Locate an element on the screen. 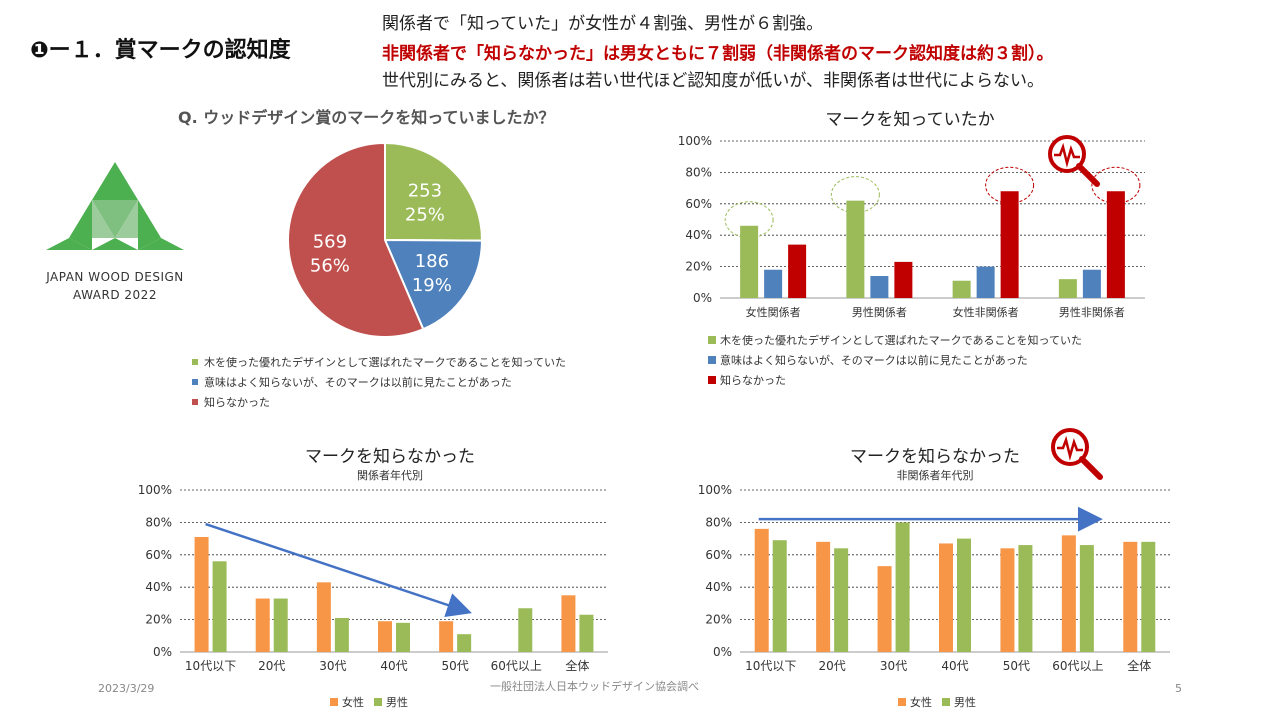 Image resolution: width=1280 pixels, height=720 pixels. bar-chart-3-title: マークを知らなかった is located at coordinates (935, 457).